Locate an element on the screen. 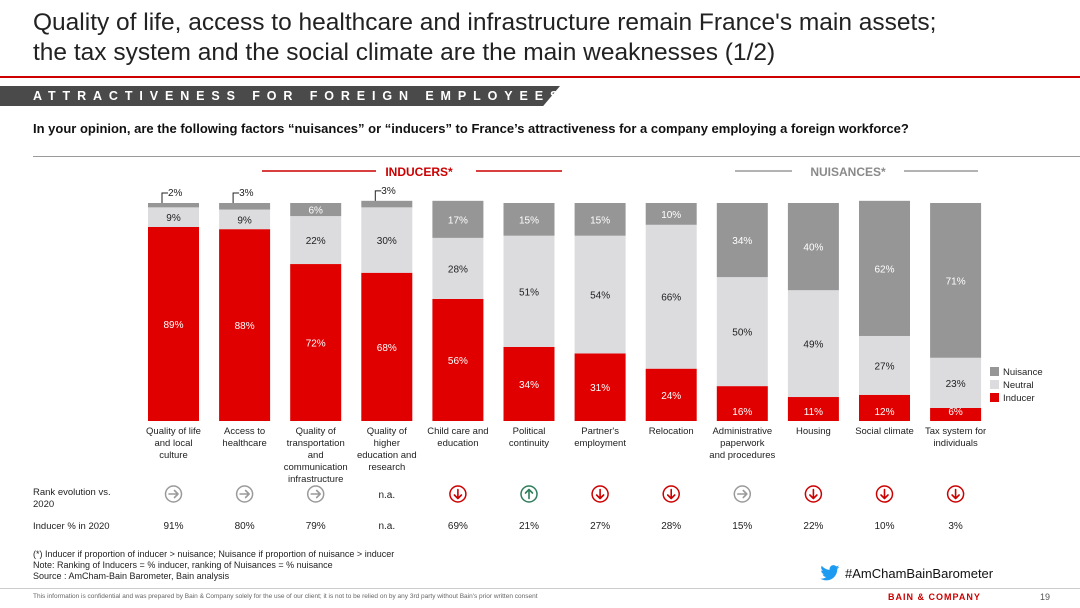 This screenshot has height=608, width=1080. category-label: continuity is located at coordinates (529, 443).